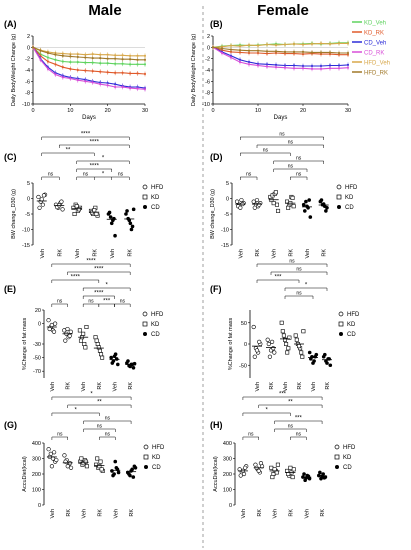  What do you see at coordinates (290, 403) in the screenshot?
I see `significance-label: **` at bounding box center [290, 403].